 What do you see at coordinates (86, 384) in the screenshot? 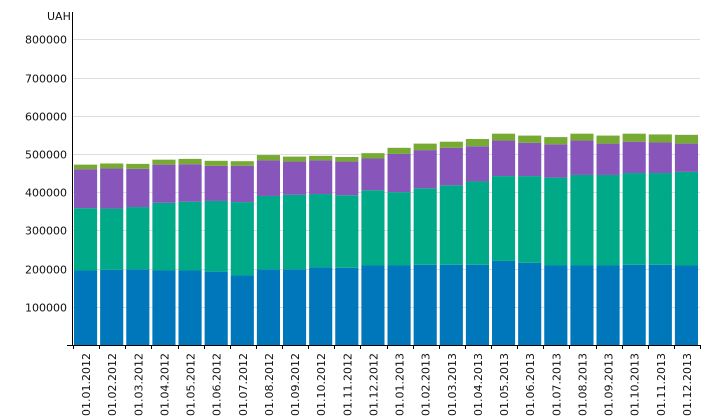
I see `x-tick-label: 01.01.2012` at bounding box center [86, 384].